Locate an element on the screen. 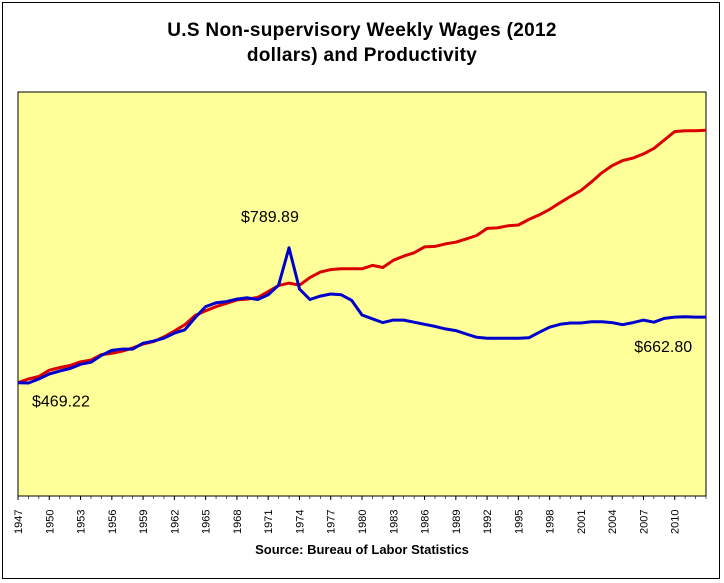 The width and height of the screenshot is (724, 583). x-tick-label: 1989 is located at coordinates (457, 522).